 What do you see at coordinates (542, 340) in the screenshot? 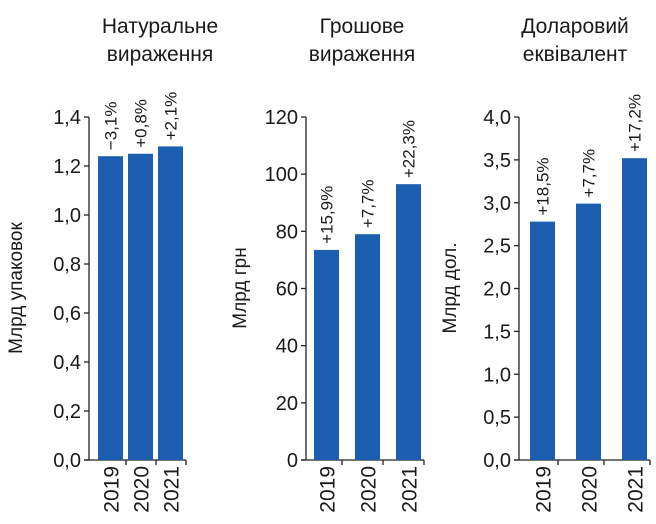
I see `chart3-bar-2019` at bounding box center [542, 340].